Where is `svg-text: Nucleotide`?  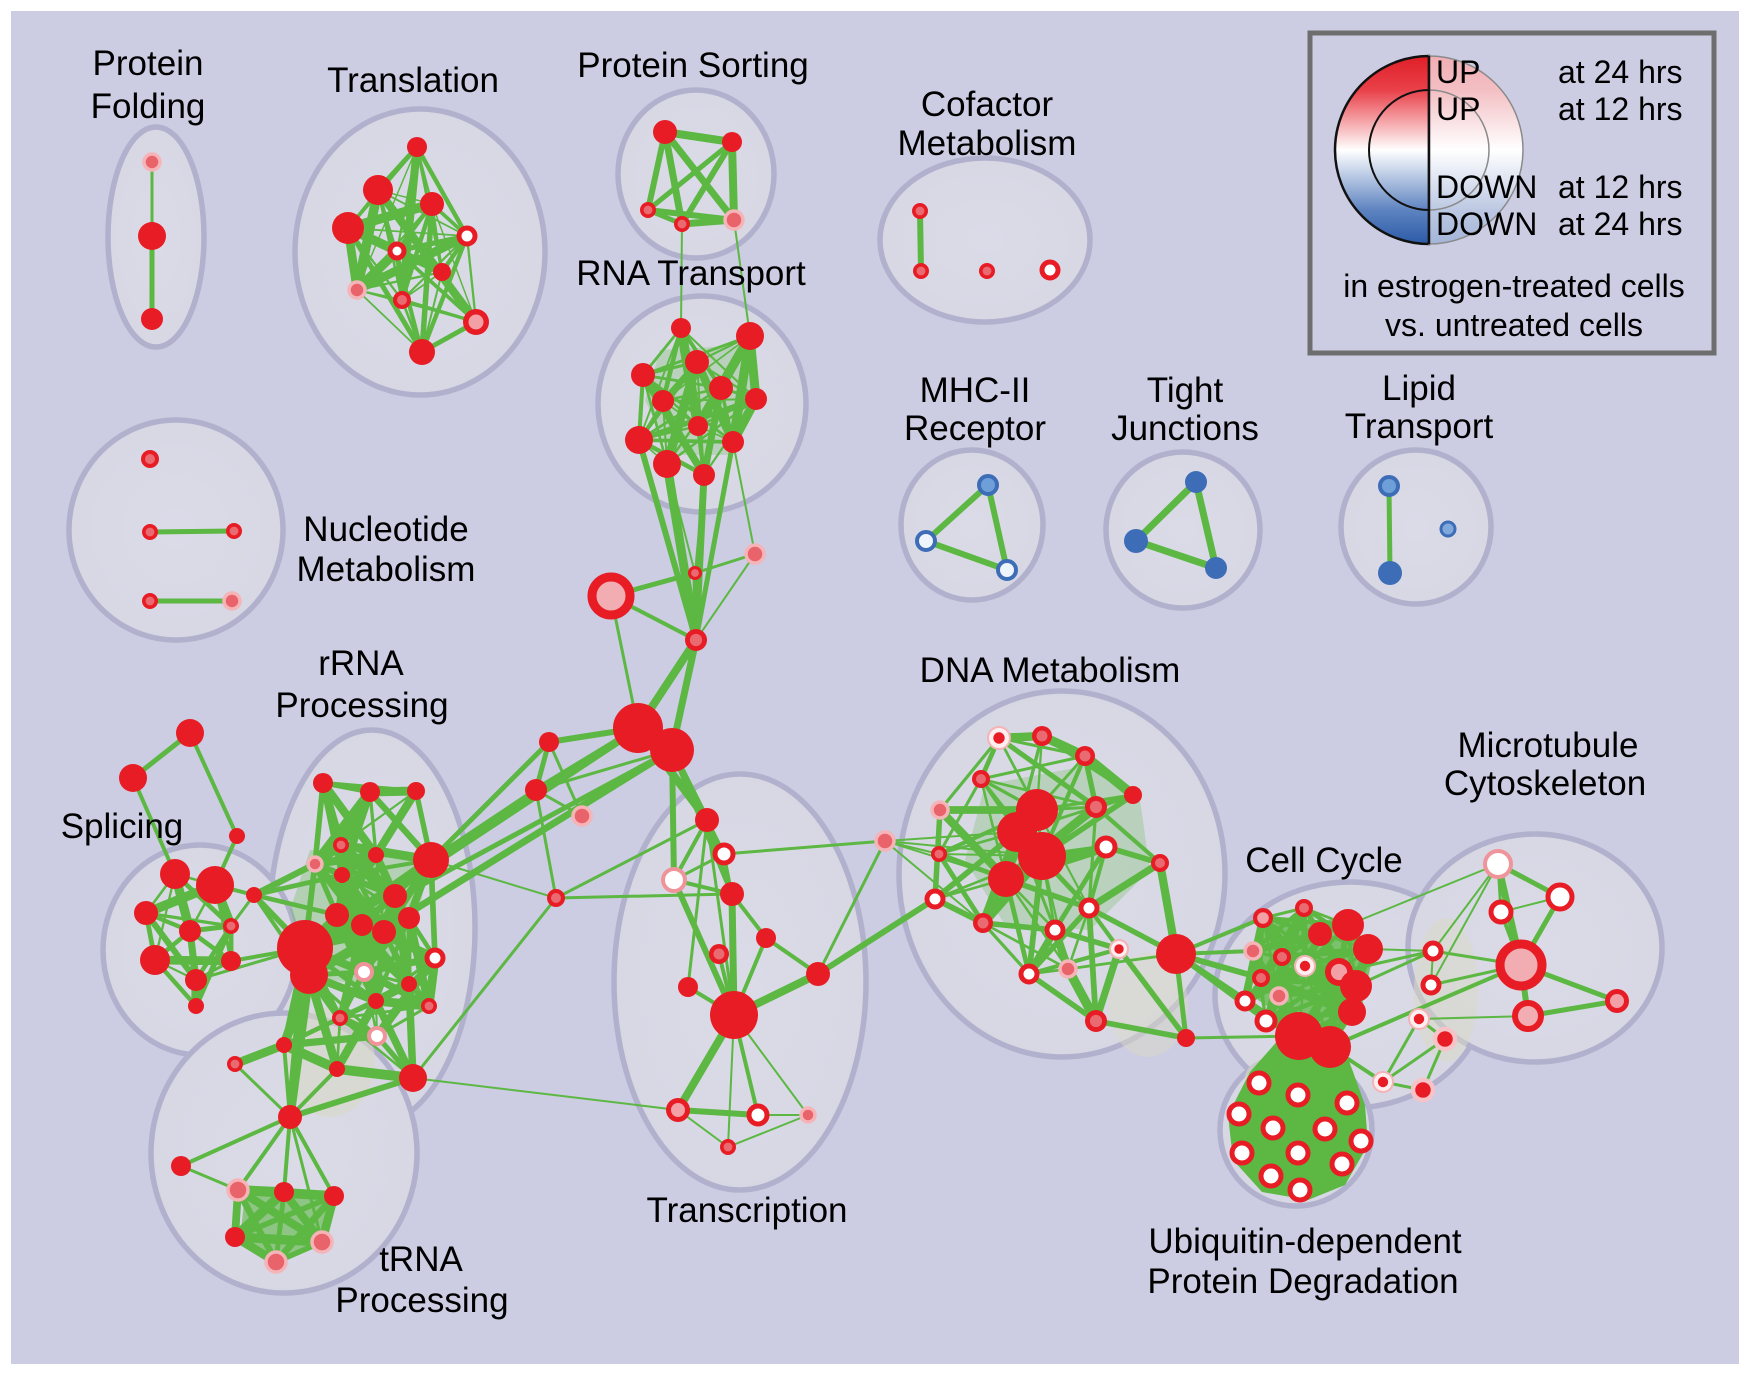 svg-text: Nucleotide is located at coordinates (385, 529).